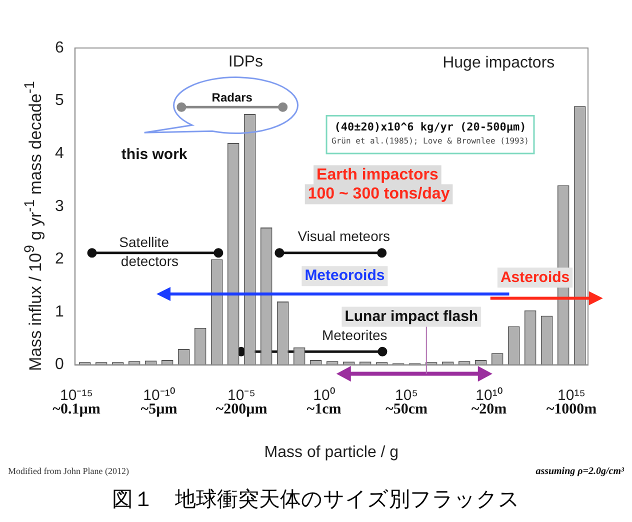  What do you see at coordinates (59, 153) in the screenshot?
I see `y-tick-label: 4` at bounding box center [59, 153].